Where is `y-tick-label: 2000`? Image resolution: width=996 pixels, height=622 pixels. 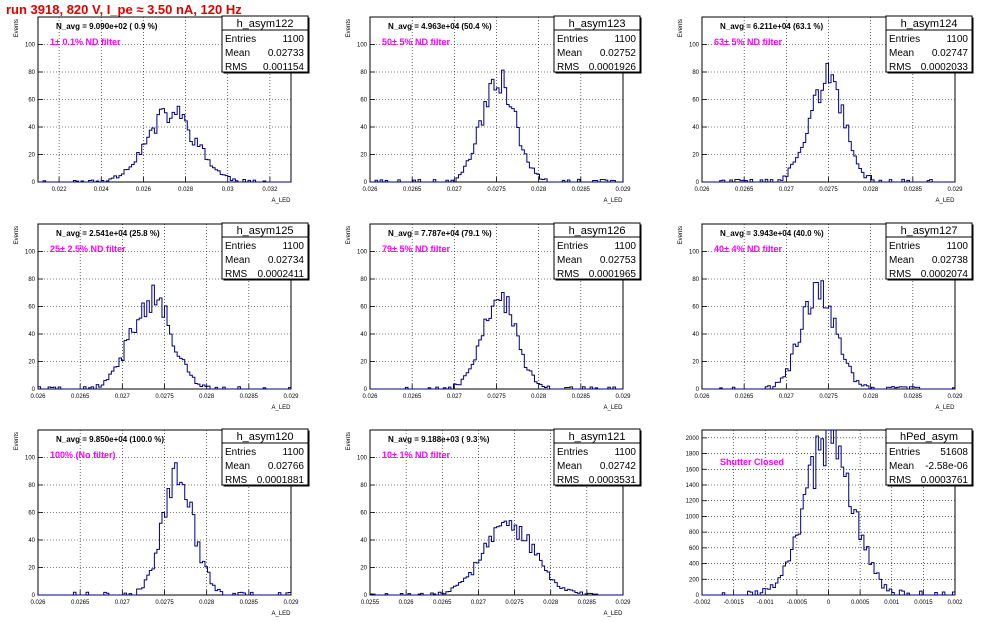 y-tick-label: 2000 is located at coordinates (693, 439).